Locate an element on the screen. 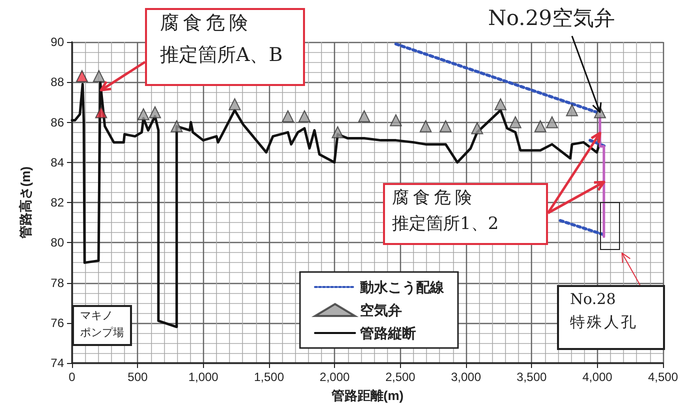 The image size is (689, 410). legend-label: 空気弁 is located at coordinates (381, 310).